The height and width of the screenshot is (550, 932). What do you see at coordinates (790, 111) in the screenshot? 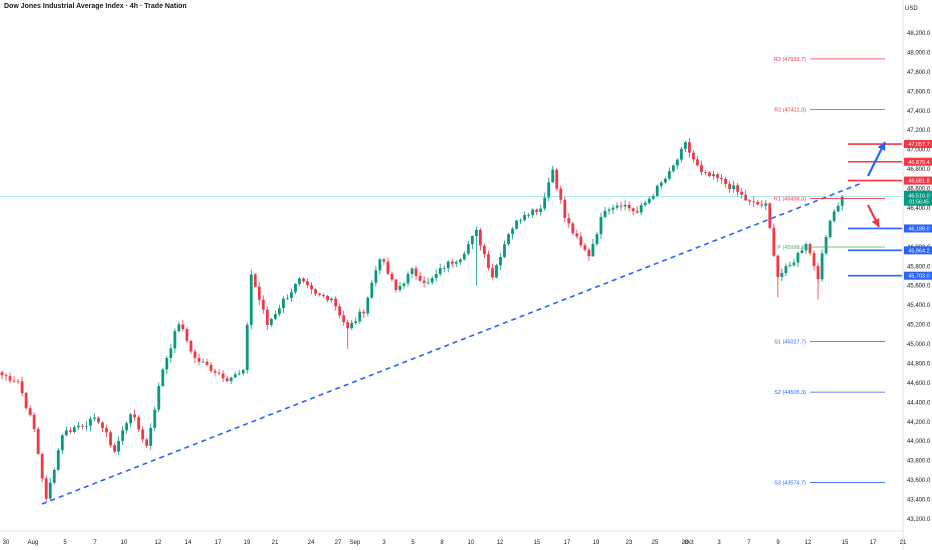
I see `pivot-label: R2 (47411.3)` at bounding box center [790, 111].